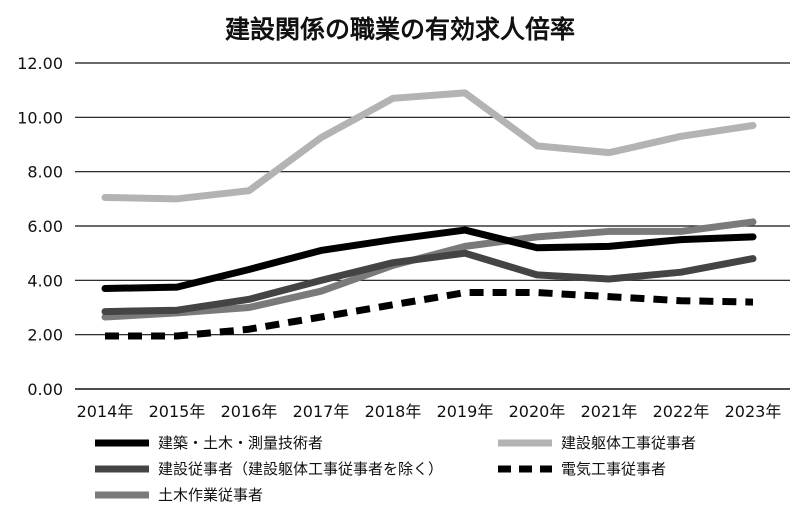 This screenshot has width=800, height=516. What do you see at coordinates (681, 411) in the screenshot?
I see `x-tick-label: 2022年` at bounding box center [681, 411].